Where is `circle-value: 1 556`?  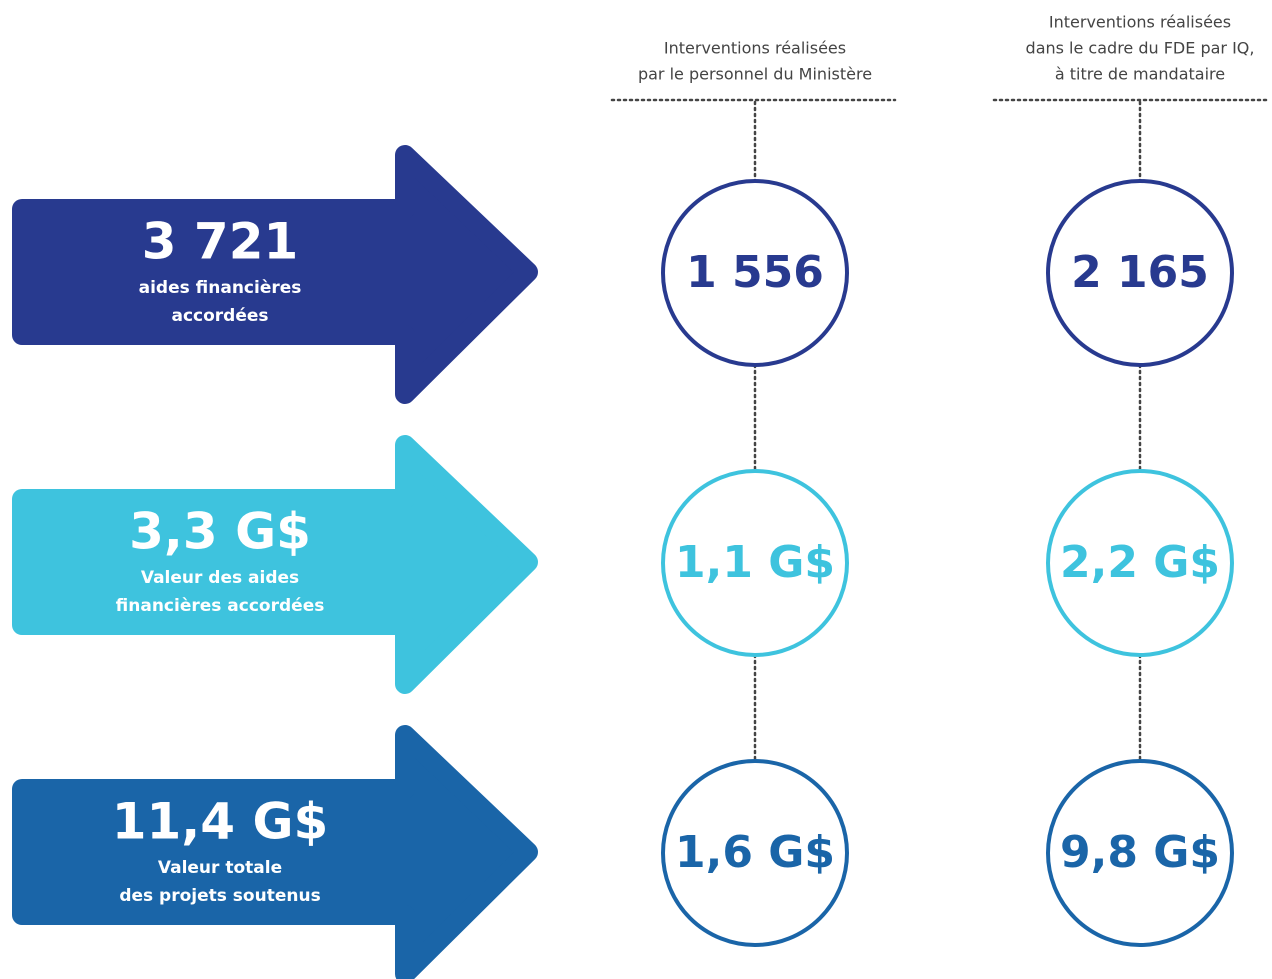 circle-value: 1 556 is located at coordinates (755, 272).